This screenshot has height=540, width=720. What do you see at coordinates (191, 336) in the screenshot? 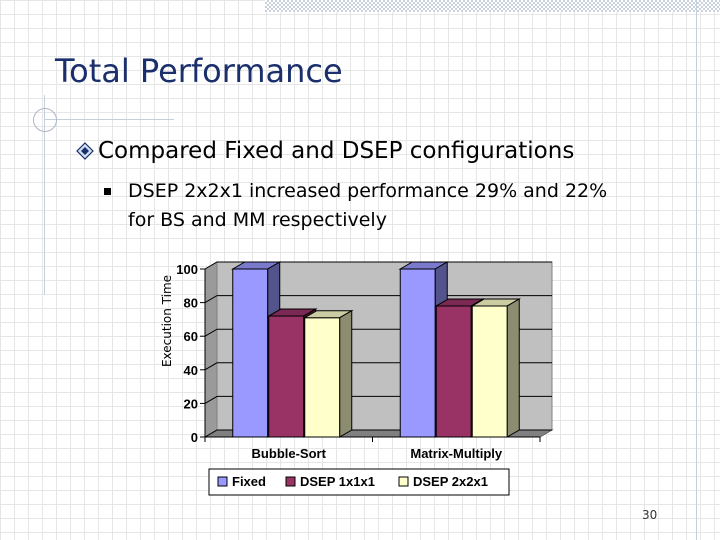
I see `y-tick-label: 60` at bounding box center [191, 336].